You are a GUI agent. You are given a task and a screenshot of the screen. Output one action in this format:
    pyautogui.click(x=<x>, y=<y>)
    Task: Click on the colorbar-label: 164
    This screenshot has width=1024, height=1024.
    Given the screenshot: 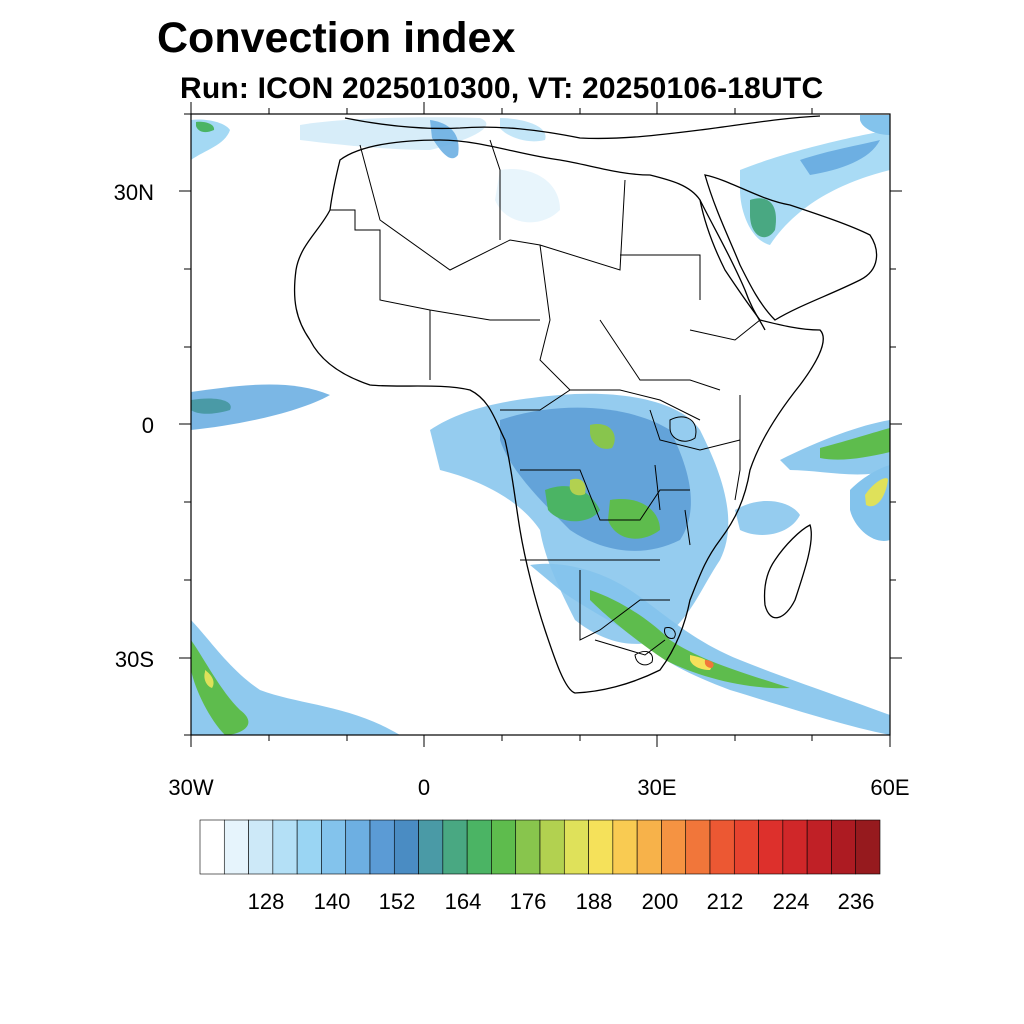 What is the action you would take?
    pyautogui.click(x=463, y=901)
    